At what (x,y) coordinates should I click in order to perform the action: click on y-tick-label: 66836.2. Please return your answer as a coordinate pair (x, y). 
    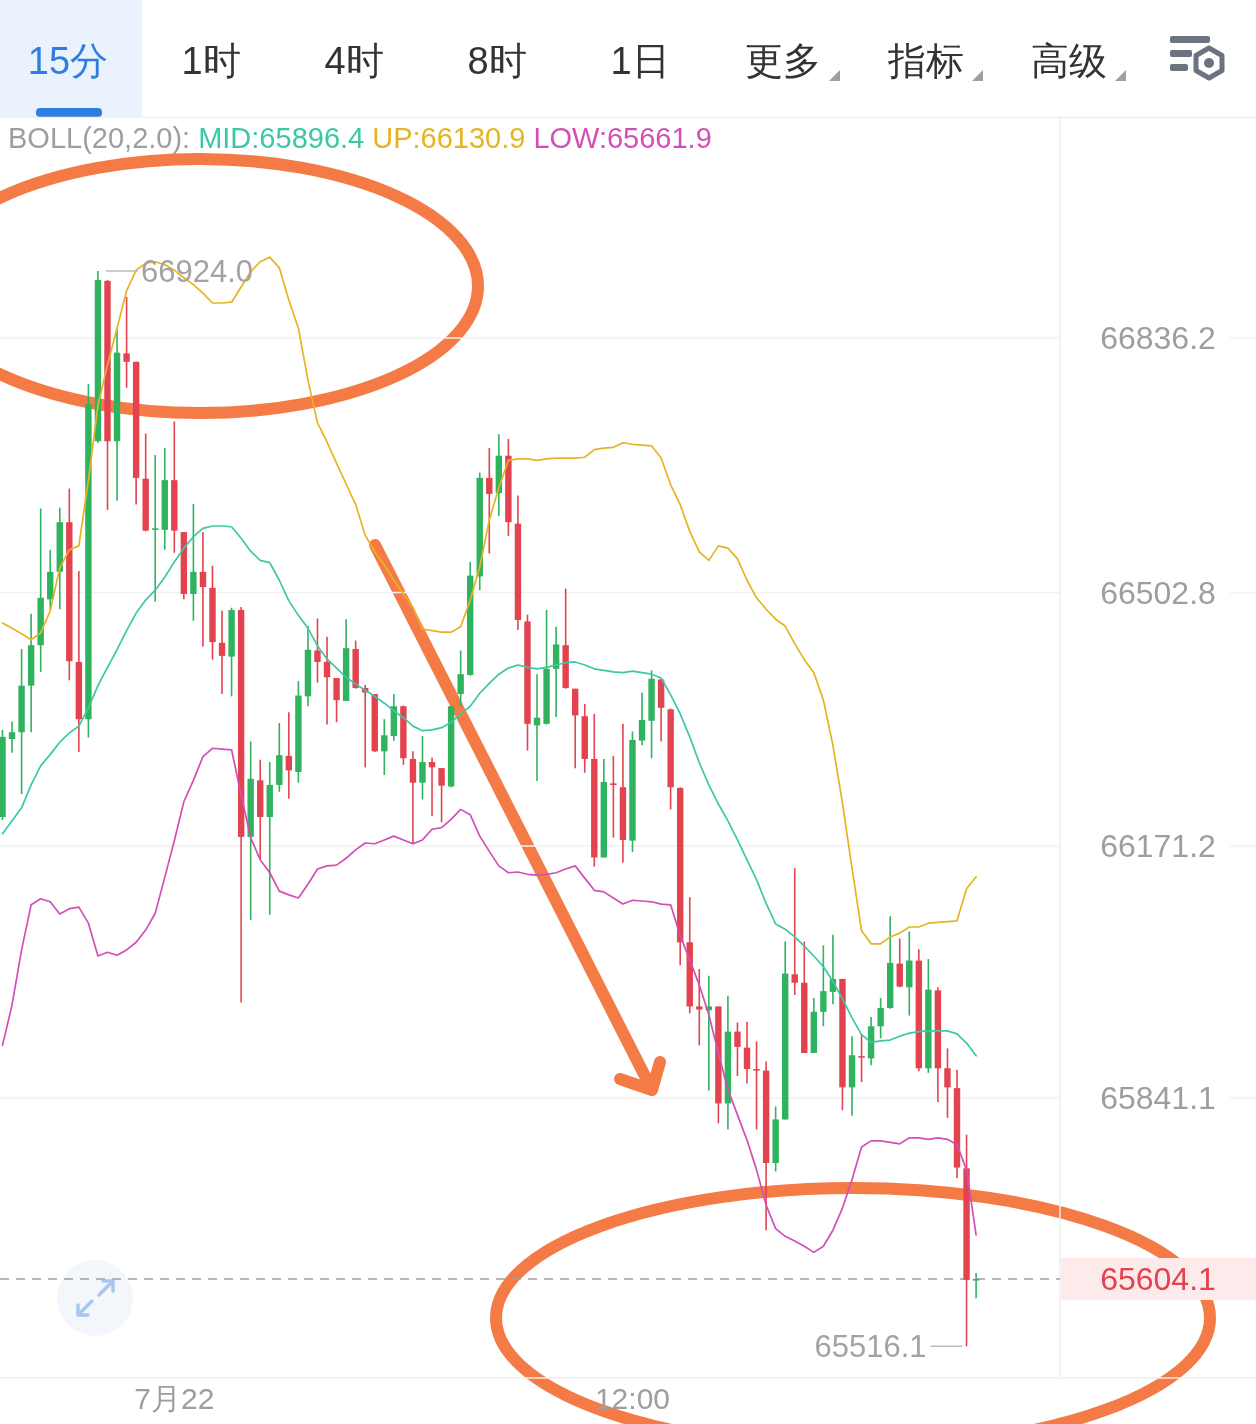
    Looking at the image, I should click on (1158, 337).